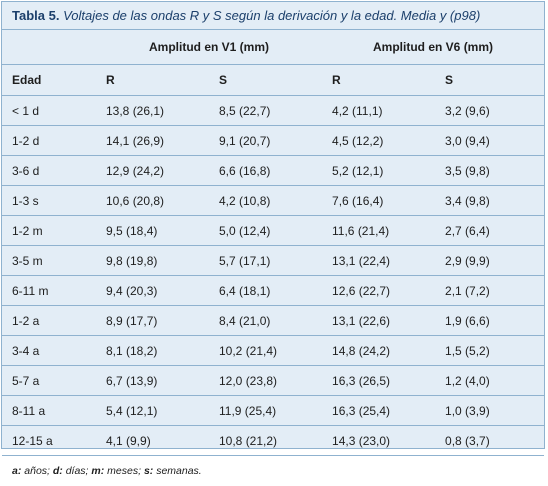  I want to click on cell-v1-r: 4,1 (9,9), so click(152, 440).